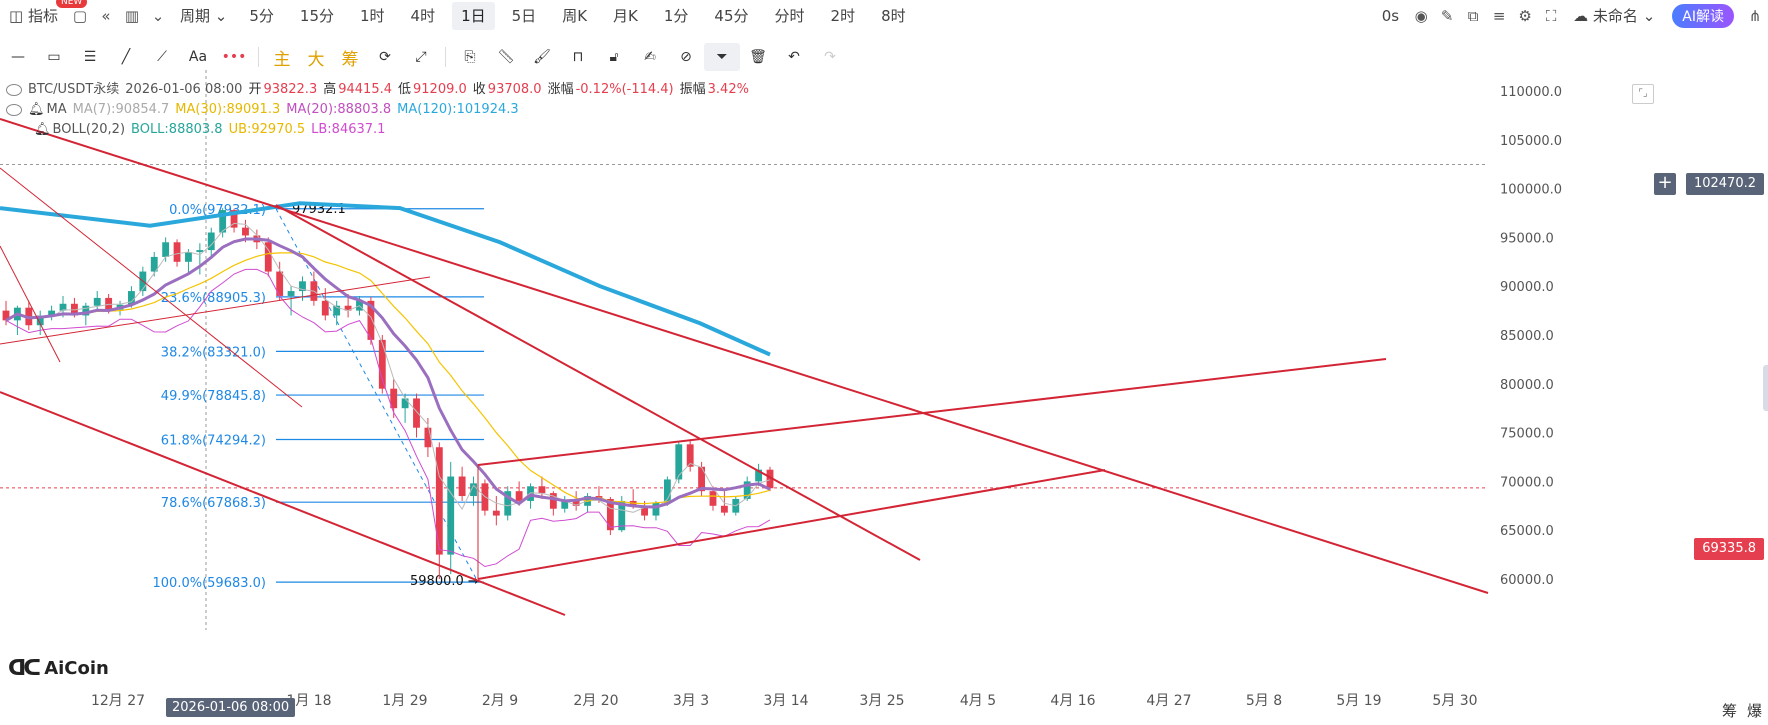  Describe the element at coordinates (282, 59) in the screenshot. I see `main-chart-toggle: 主` at that location.